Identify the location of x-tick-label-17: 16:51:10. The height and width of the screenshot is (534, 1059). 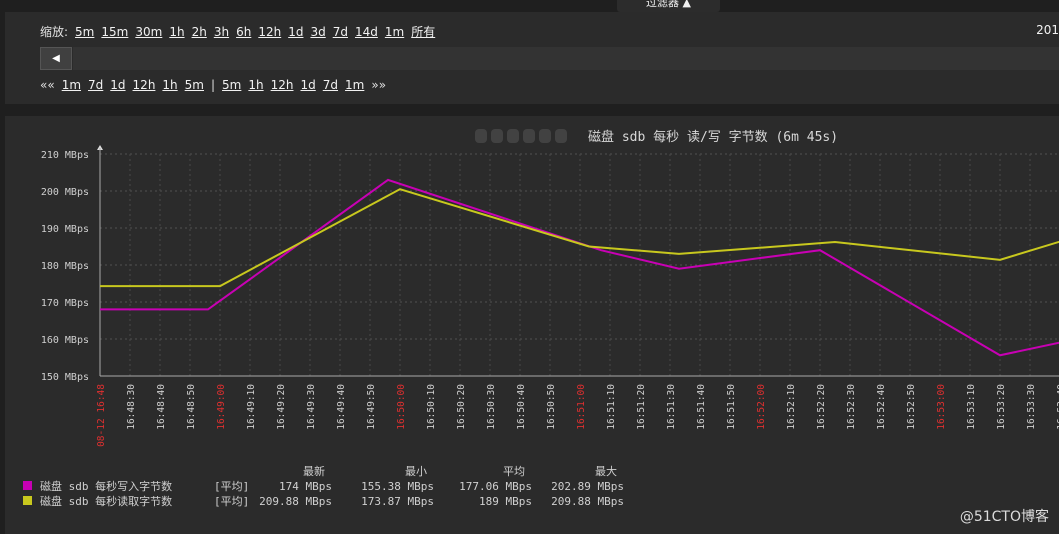
(611, 407).